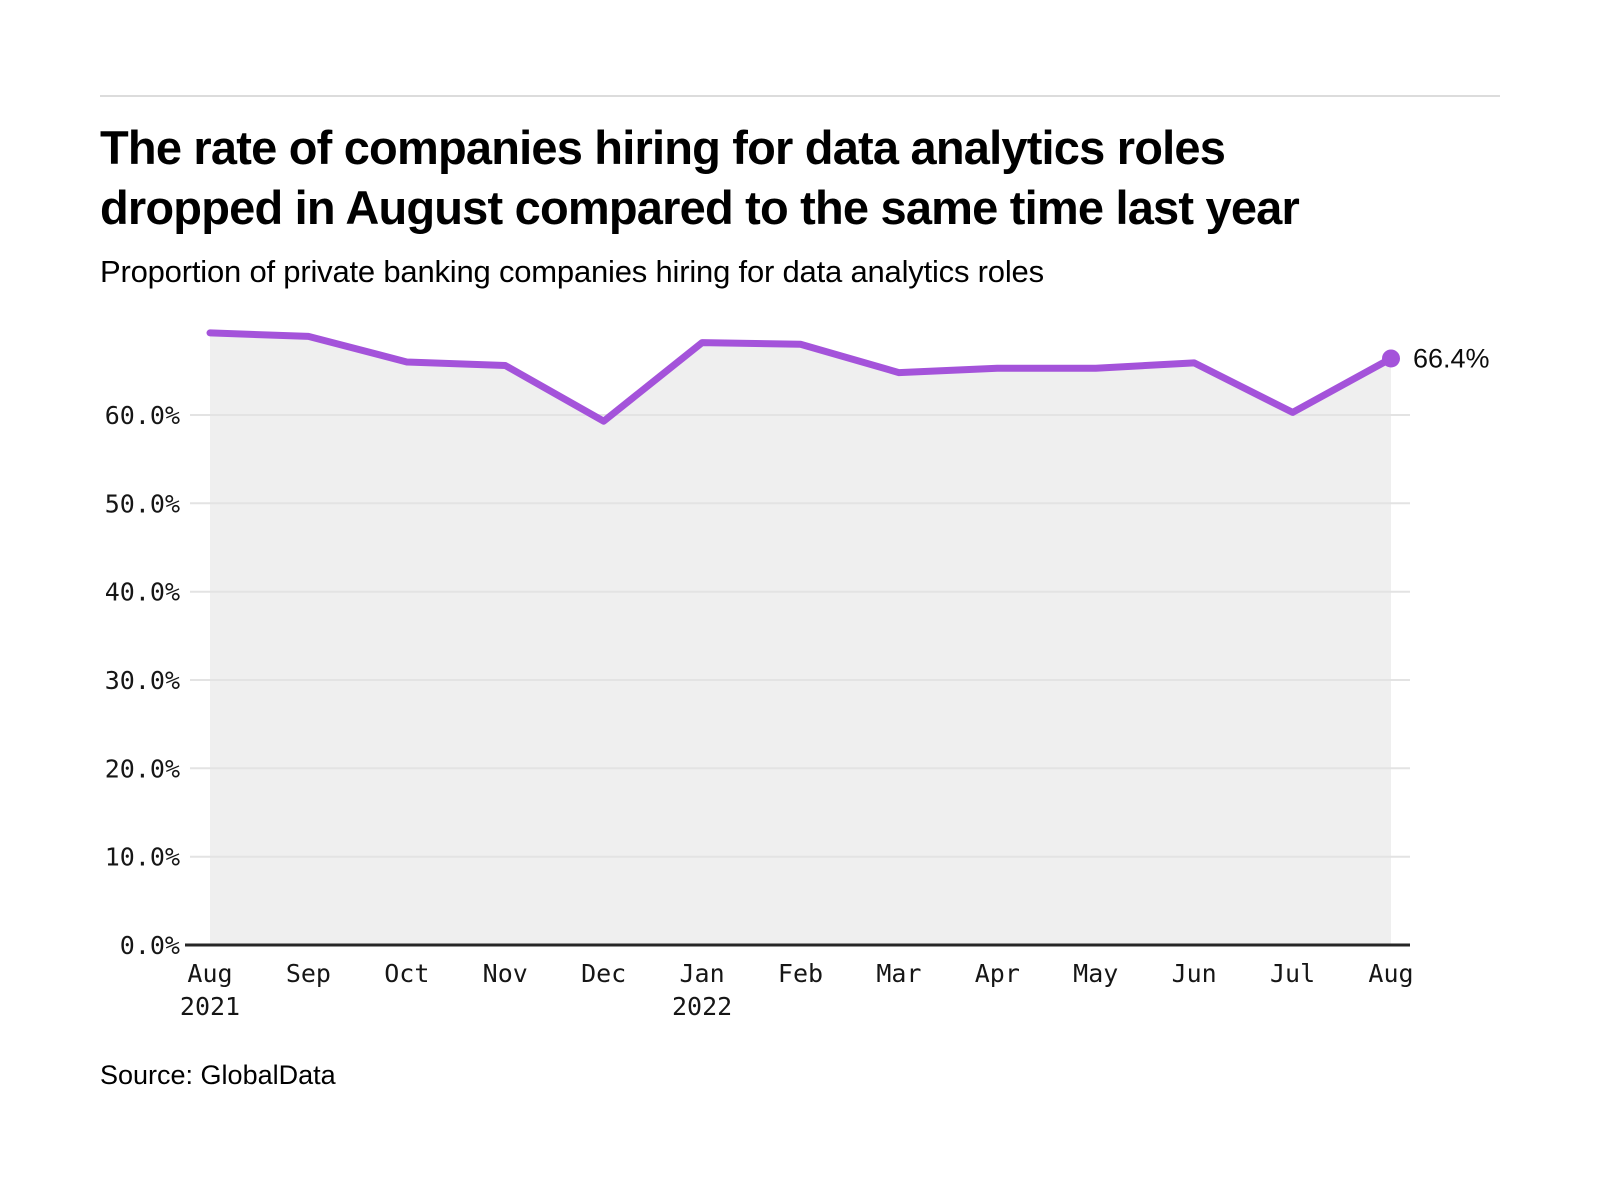  What do you see at coordinates (1391, 358) in the screenshot?
I see `end-point-dot` at bounding box center [1391, 358].